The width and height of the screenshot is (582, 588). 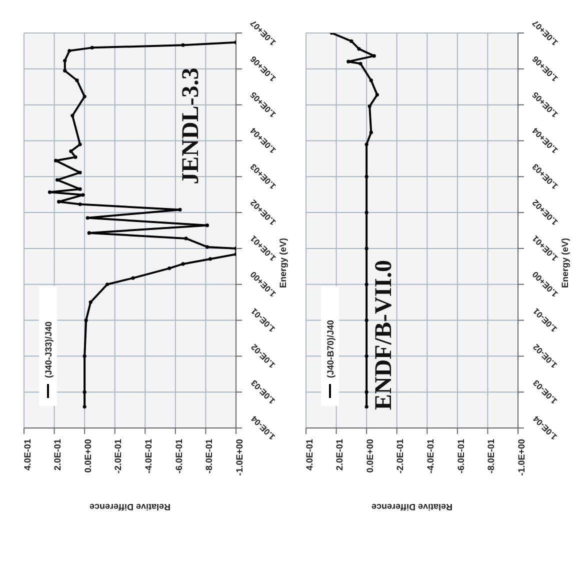 What do you see at coordinates (191, 126) in the screenshot?
I see `annotation: JENDL-3.3` at bounding box center [191, 126].